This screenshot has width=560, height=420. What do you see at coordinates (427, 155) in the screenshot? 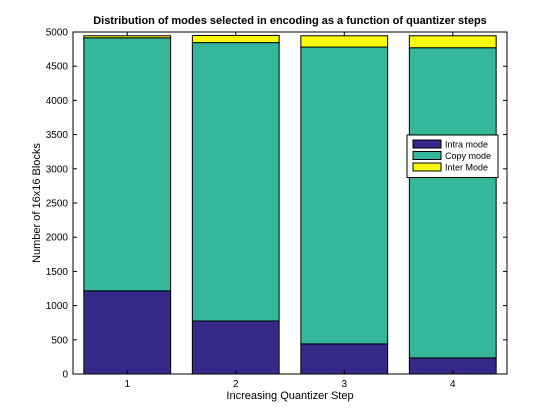
I see `legend-swatch-copy-mode` at bounding box center [427, 155].